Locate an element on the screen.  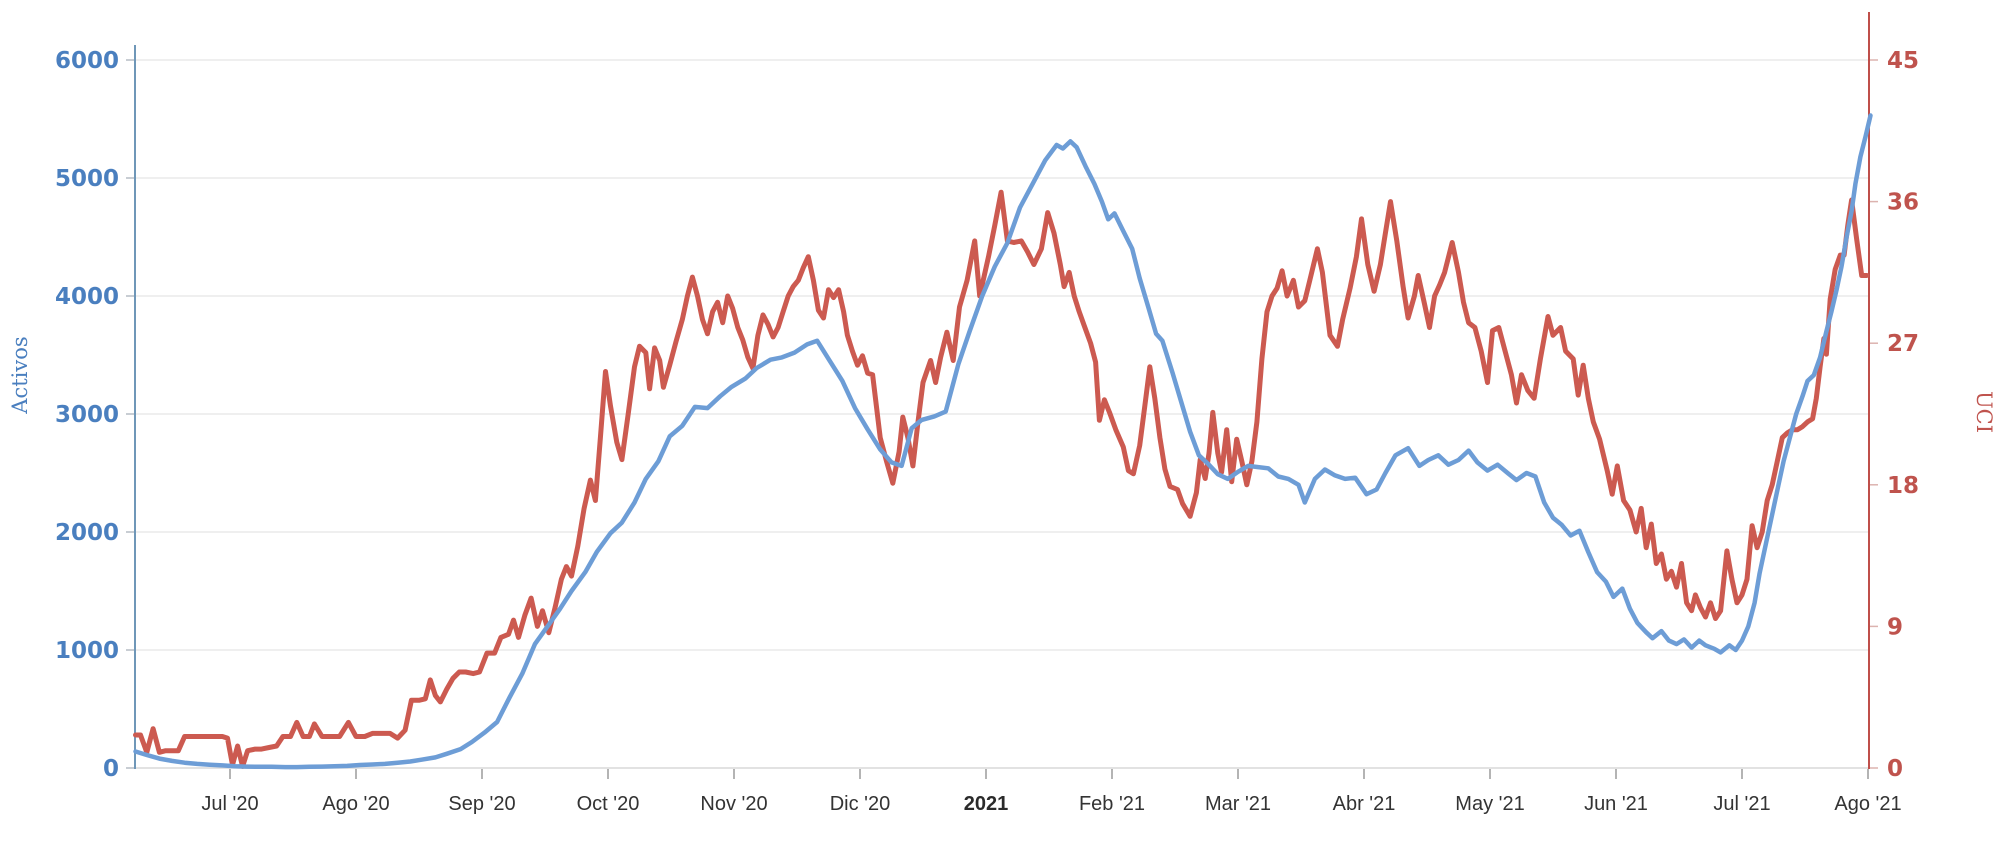
x-tick-label-3: Sep '20 is located at coordinates (481, 804).